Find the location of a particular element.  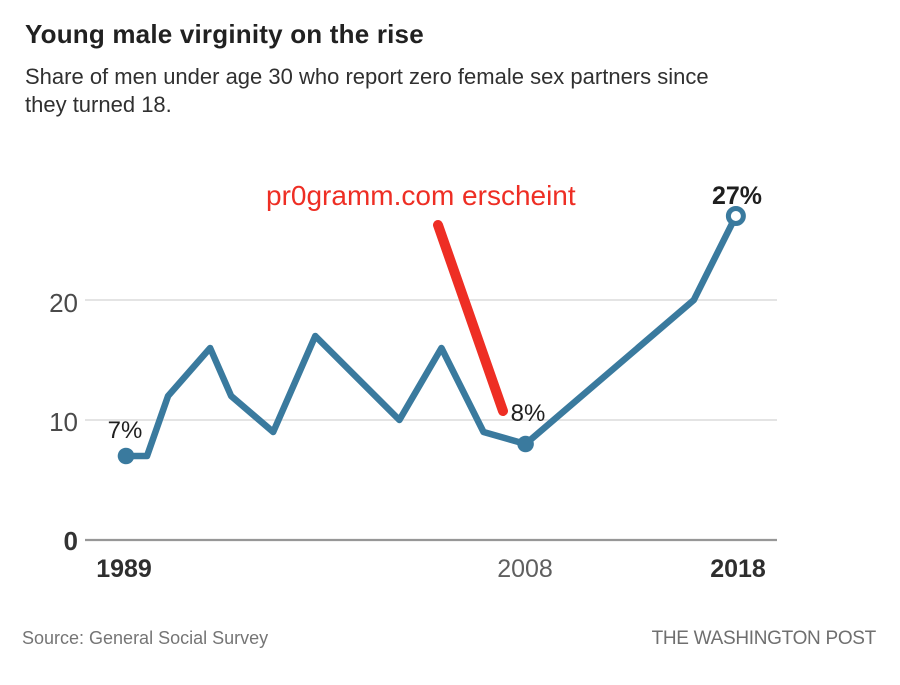

y-axis-tick-10: 10 is located at coordinates (63, 422).